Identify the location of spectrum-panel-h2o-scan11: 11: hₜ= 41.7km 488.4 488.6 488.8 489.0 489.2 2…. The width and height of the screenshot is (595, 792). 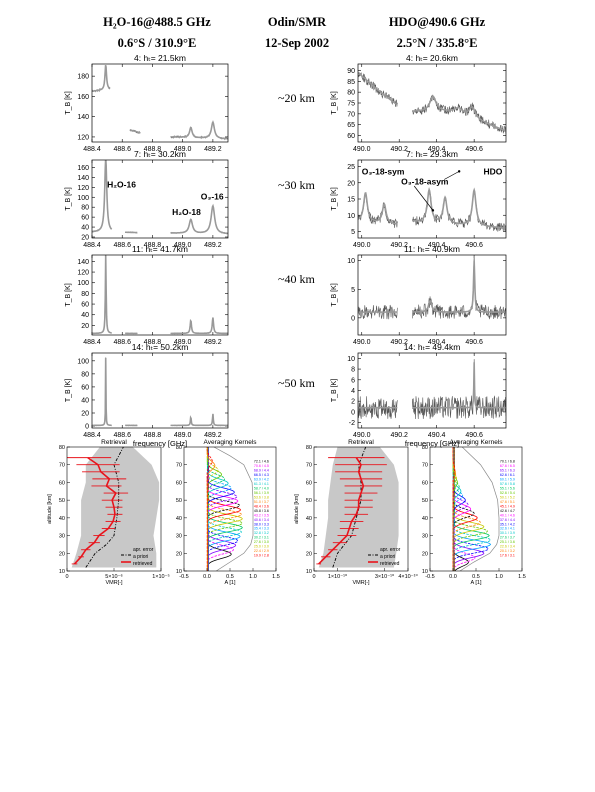
(147, 295).